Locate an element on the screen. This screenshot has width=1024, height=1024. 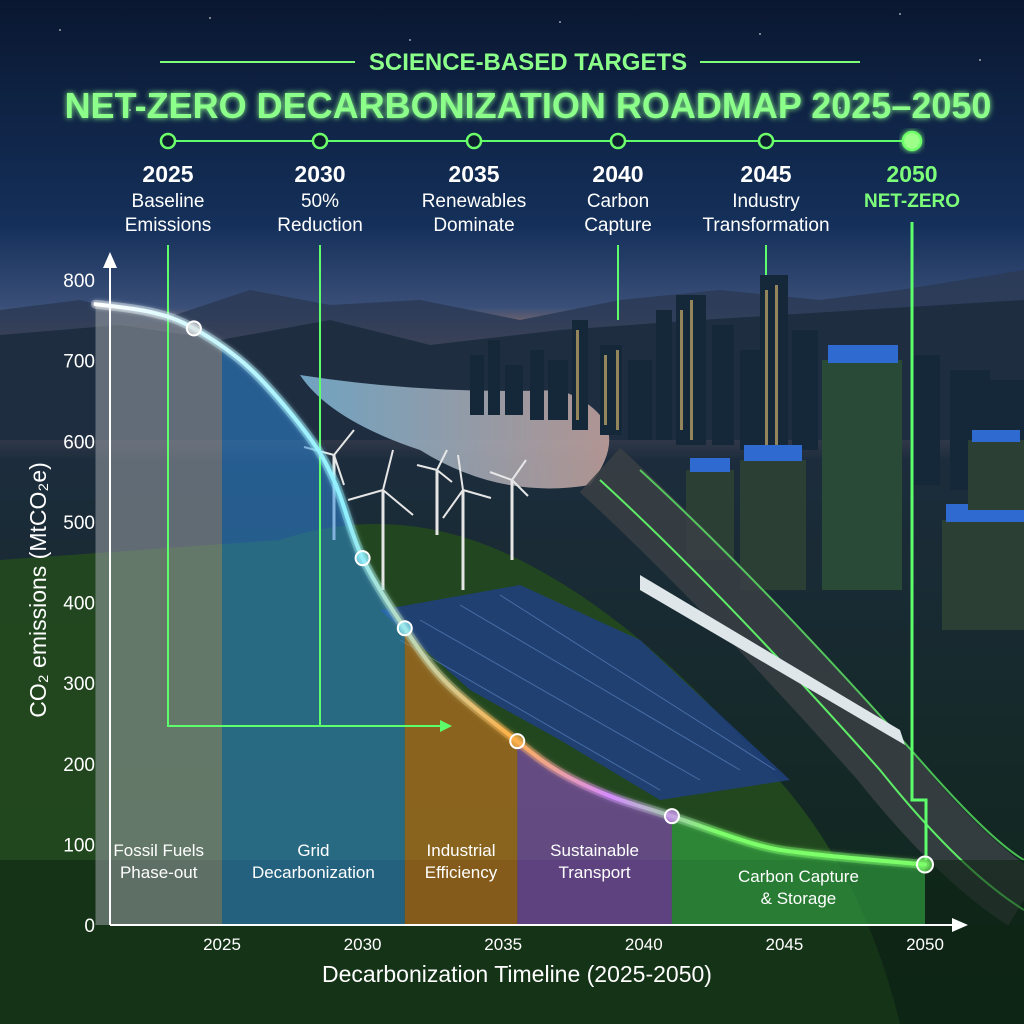
milestone-label: Emissions is located at coordinates (168, 225).